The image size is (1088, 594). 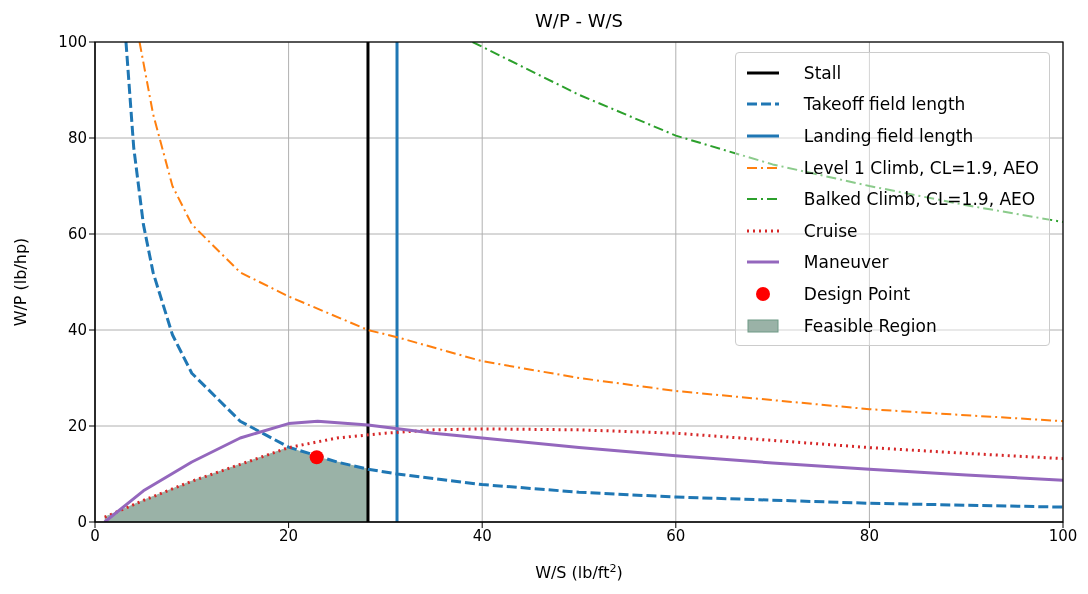 What do you see at coordinates (95, 535) in the screenshot?
I see `x-tick-label: 0` at bounding box center [95, 535].